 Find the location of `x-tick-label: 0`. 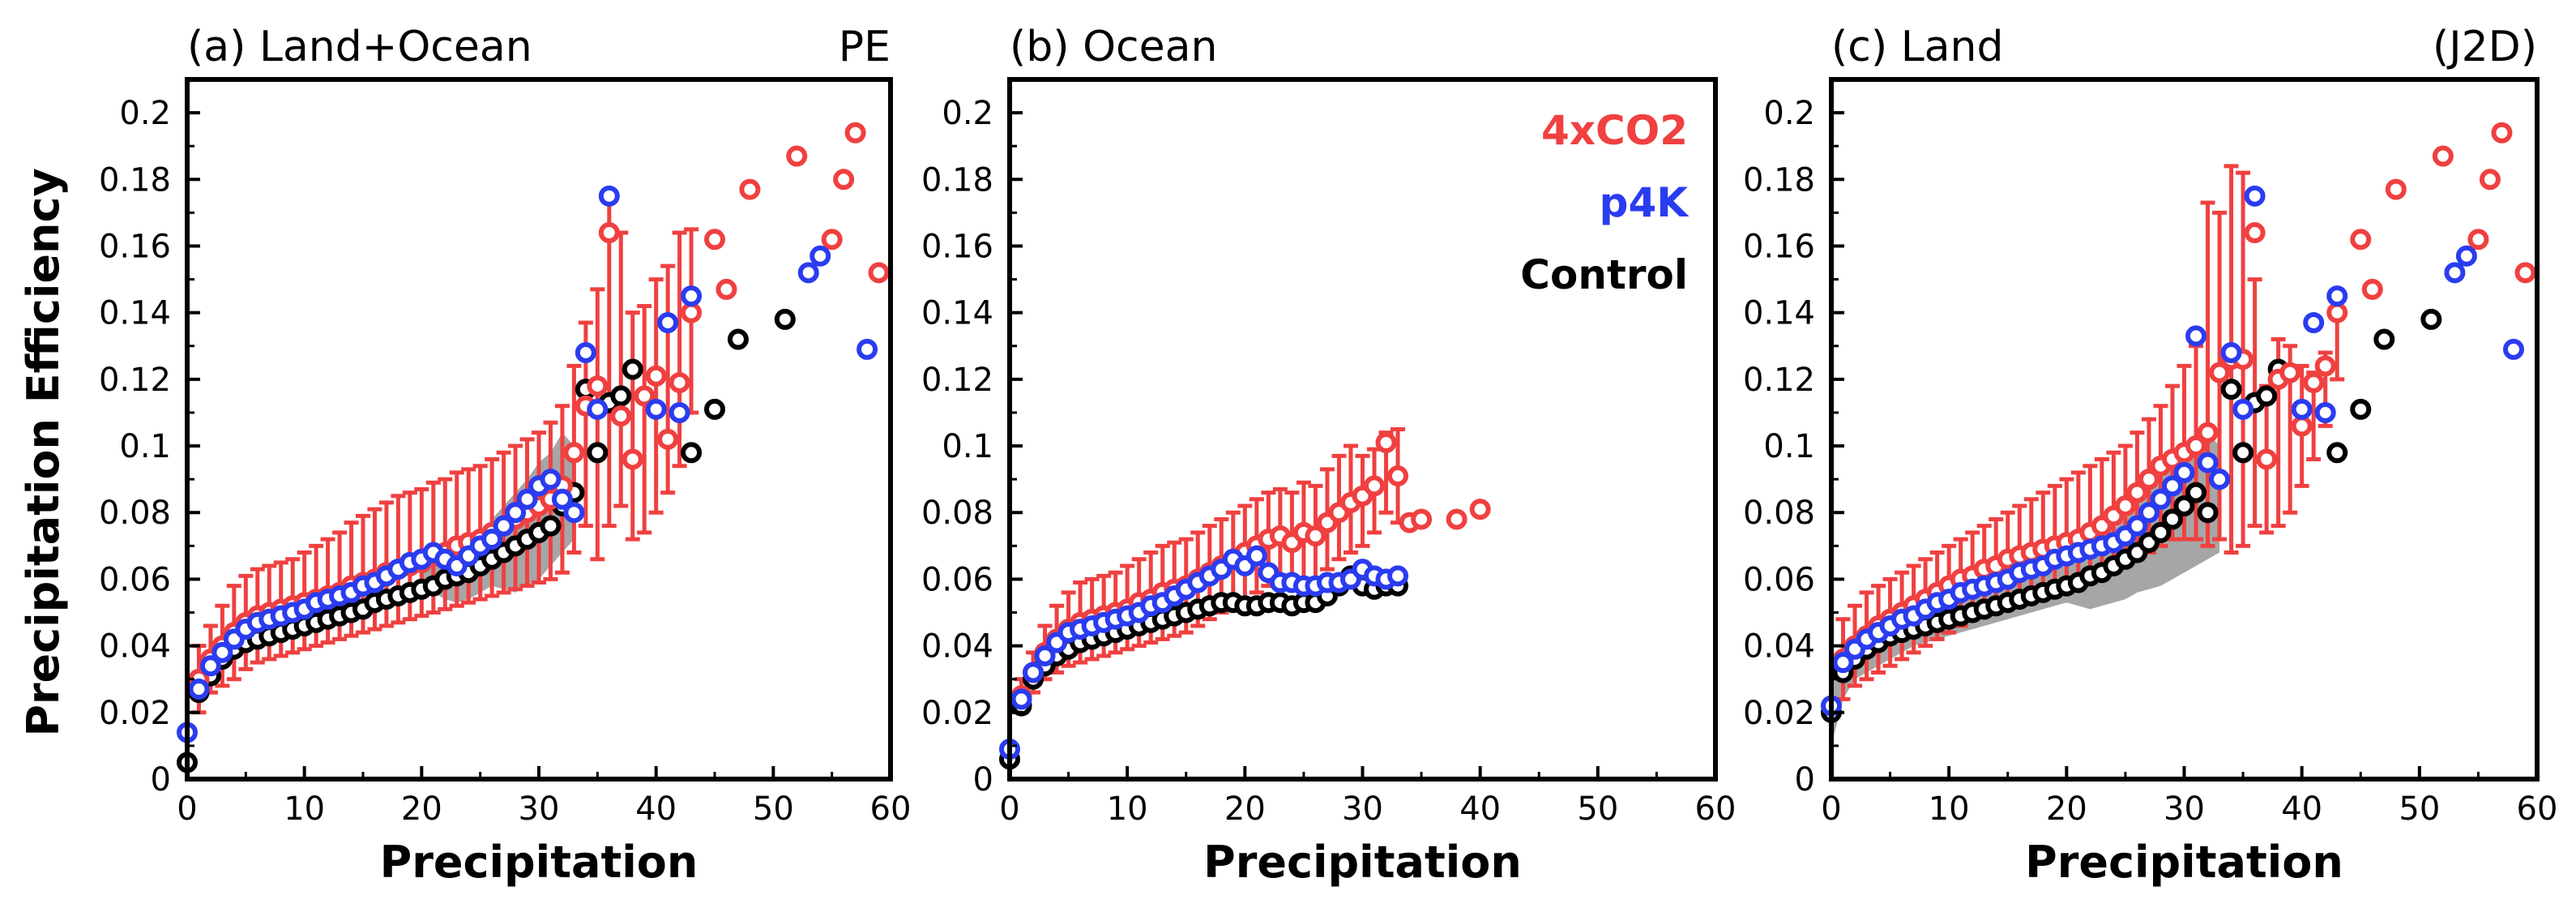

x-tick-label: 0 is located at coordinates (1831, 809).